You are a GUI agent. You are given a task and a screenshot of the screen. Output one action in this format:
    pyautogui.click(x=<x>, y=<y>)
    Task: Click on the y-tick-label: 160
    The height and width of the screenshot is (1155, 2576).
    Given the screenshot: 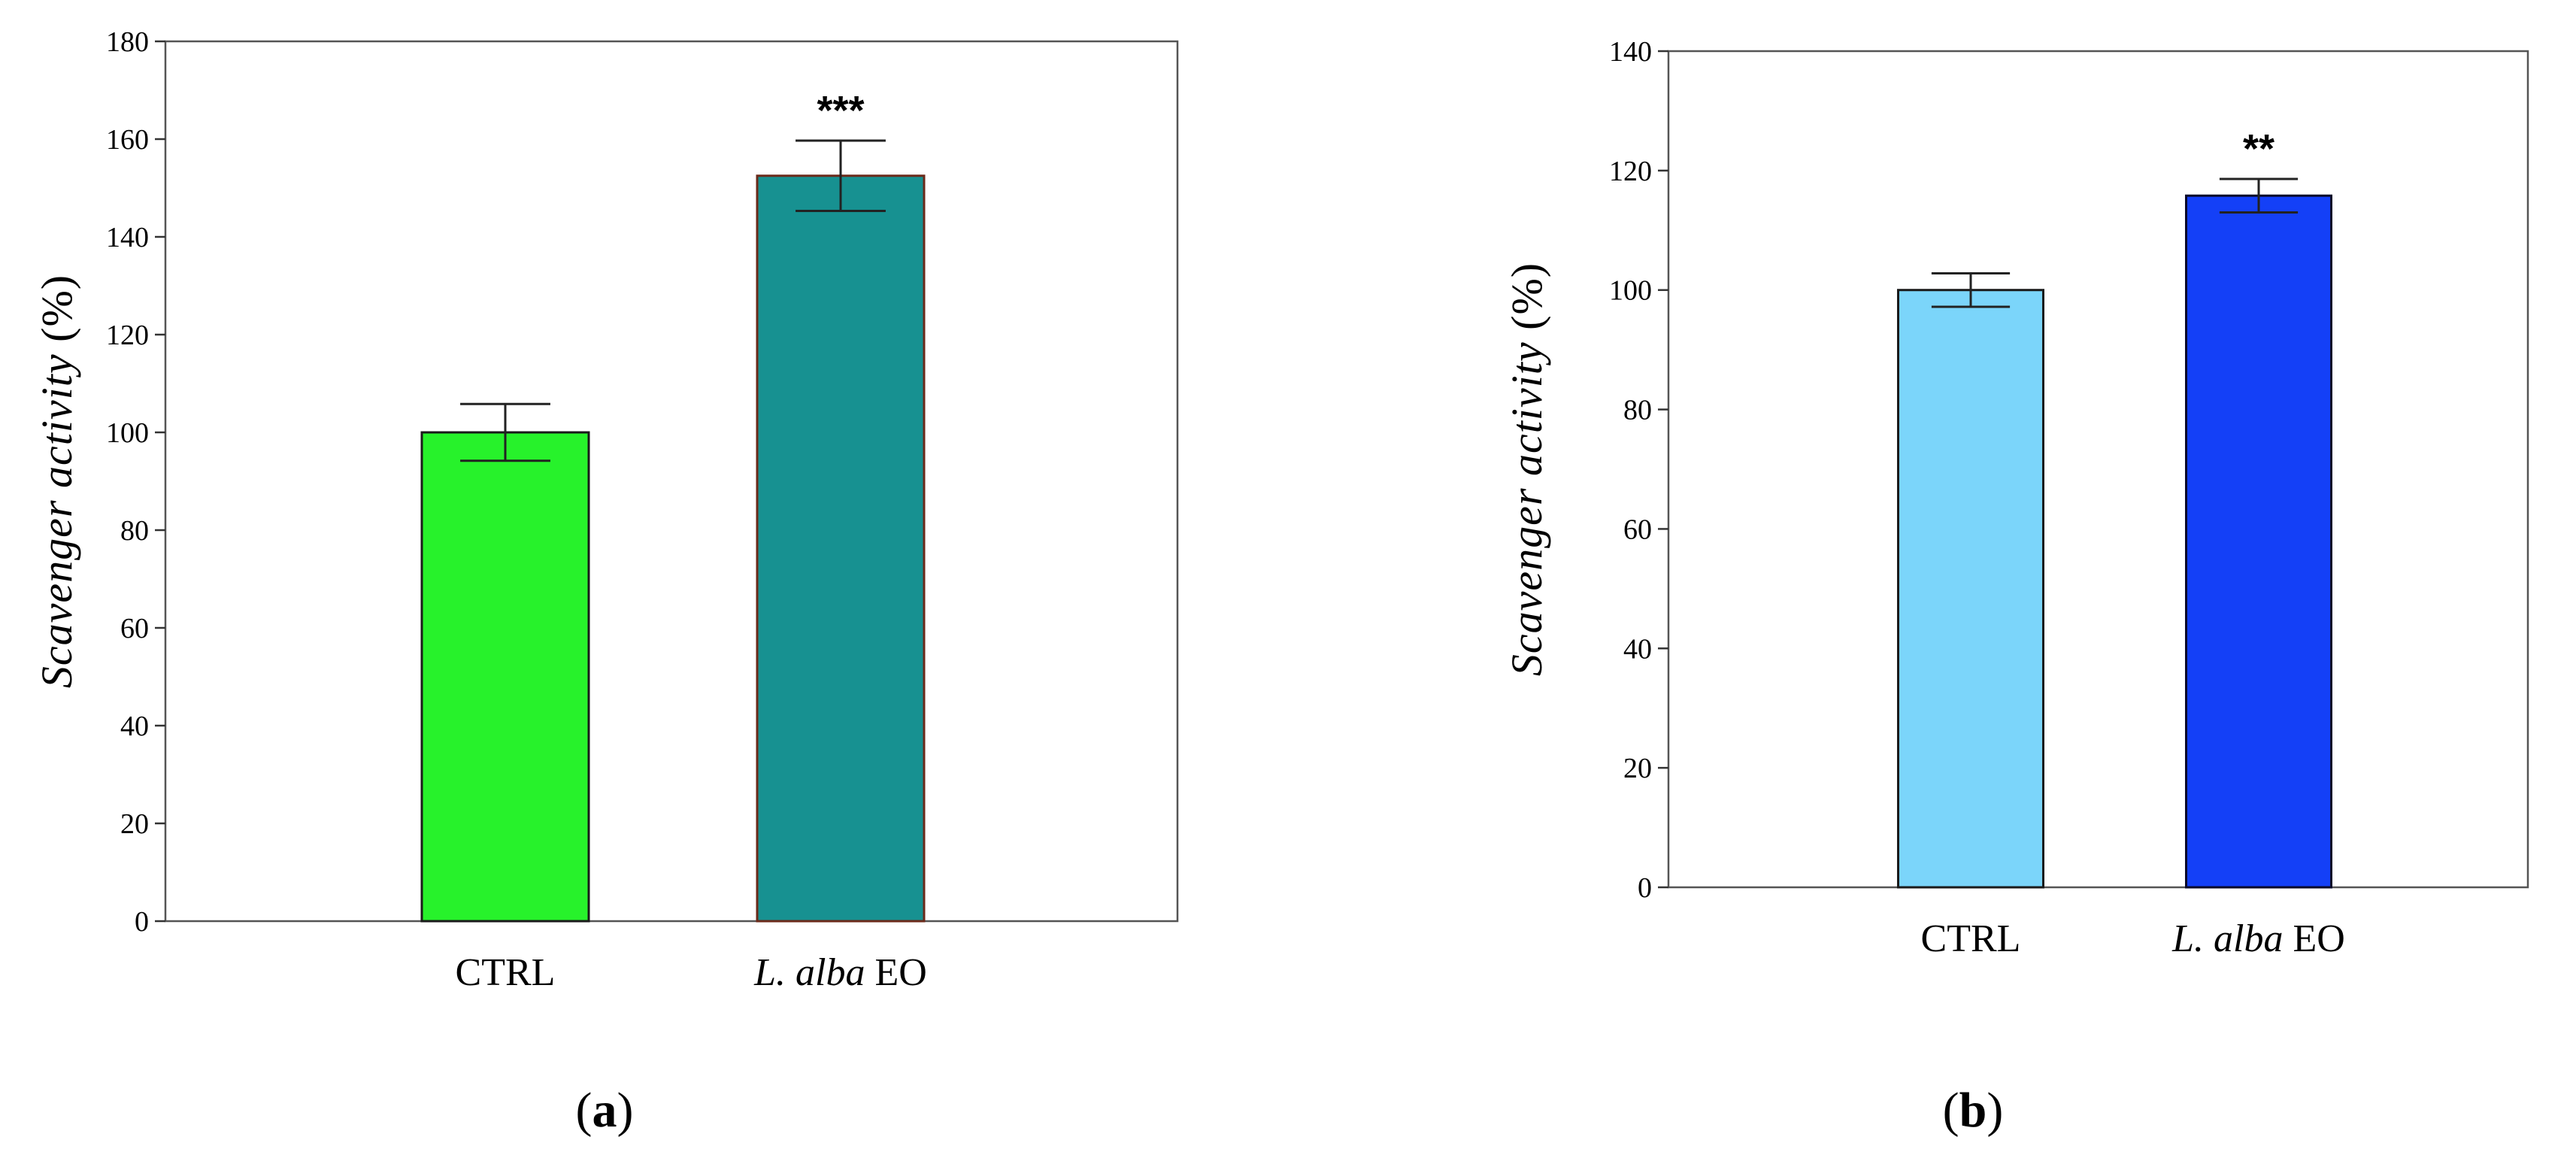 What is the action you would take?
    pyautogui.click(x=127, y=140)
    